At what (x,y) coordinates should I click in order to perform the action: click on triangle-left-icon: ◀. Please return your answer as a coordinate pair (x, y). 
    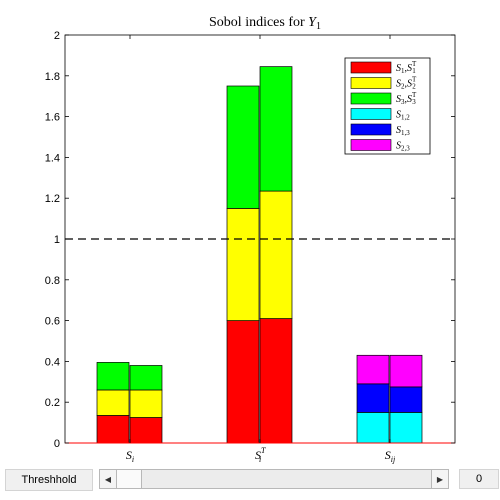
    Looking at the image, I should click on (108, 479).